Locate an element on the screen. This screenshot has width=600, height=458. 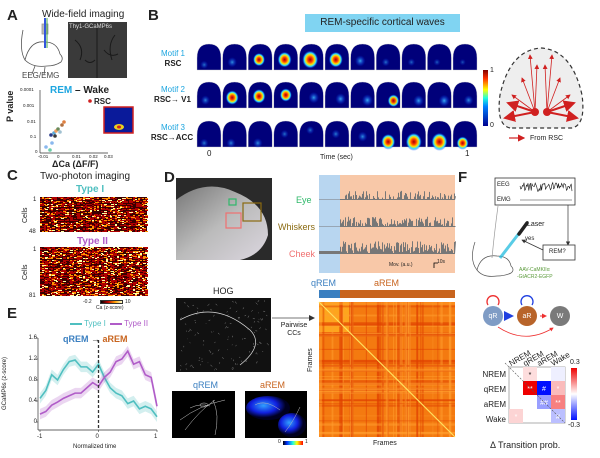
b-rsc-arrow is located at coordinates (561, 106).